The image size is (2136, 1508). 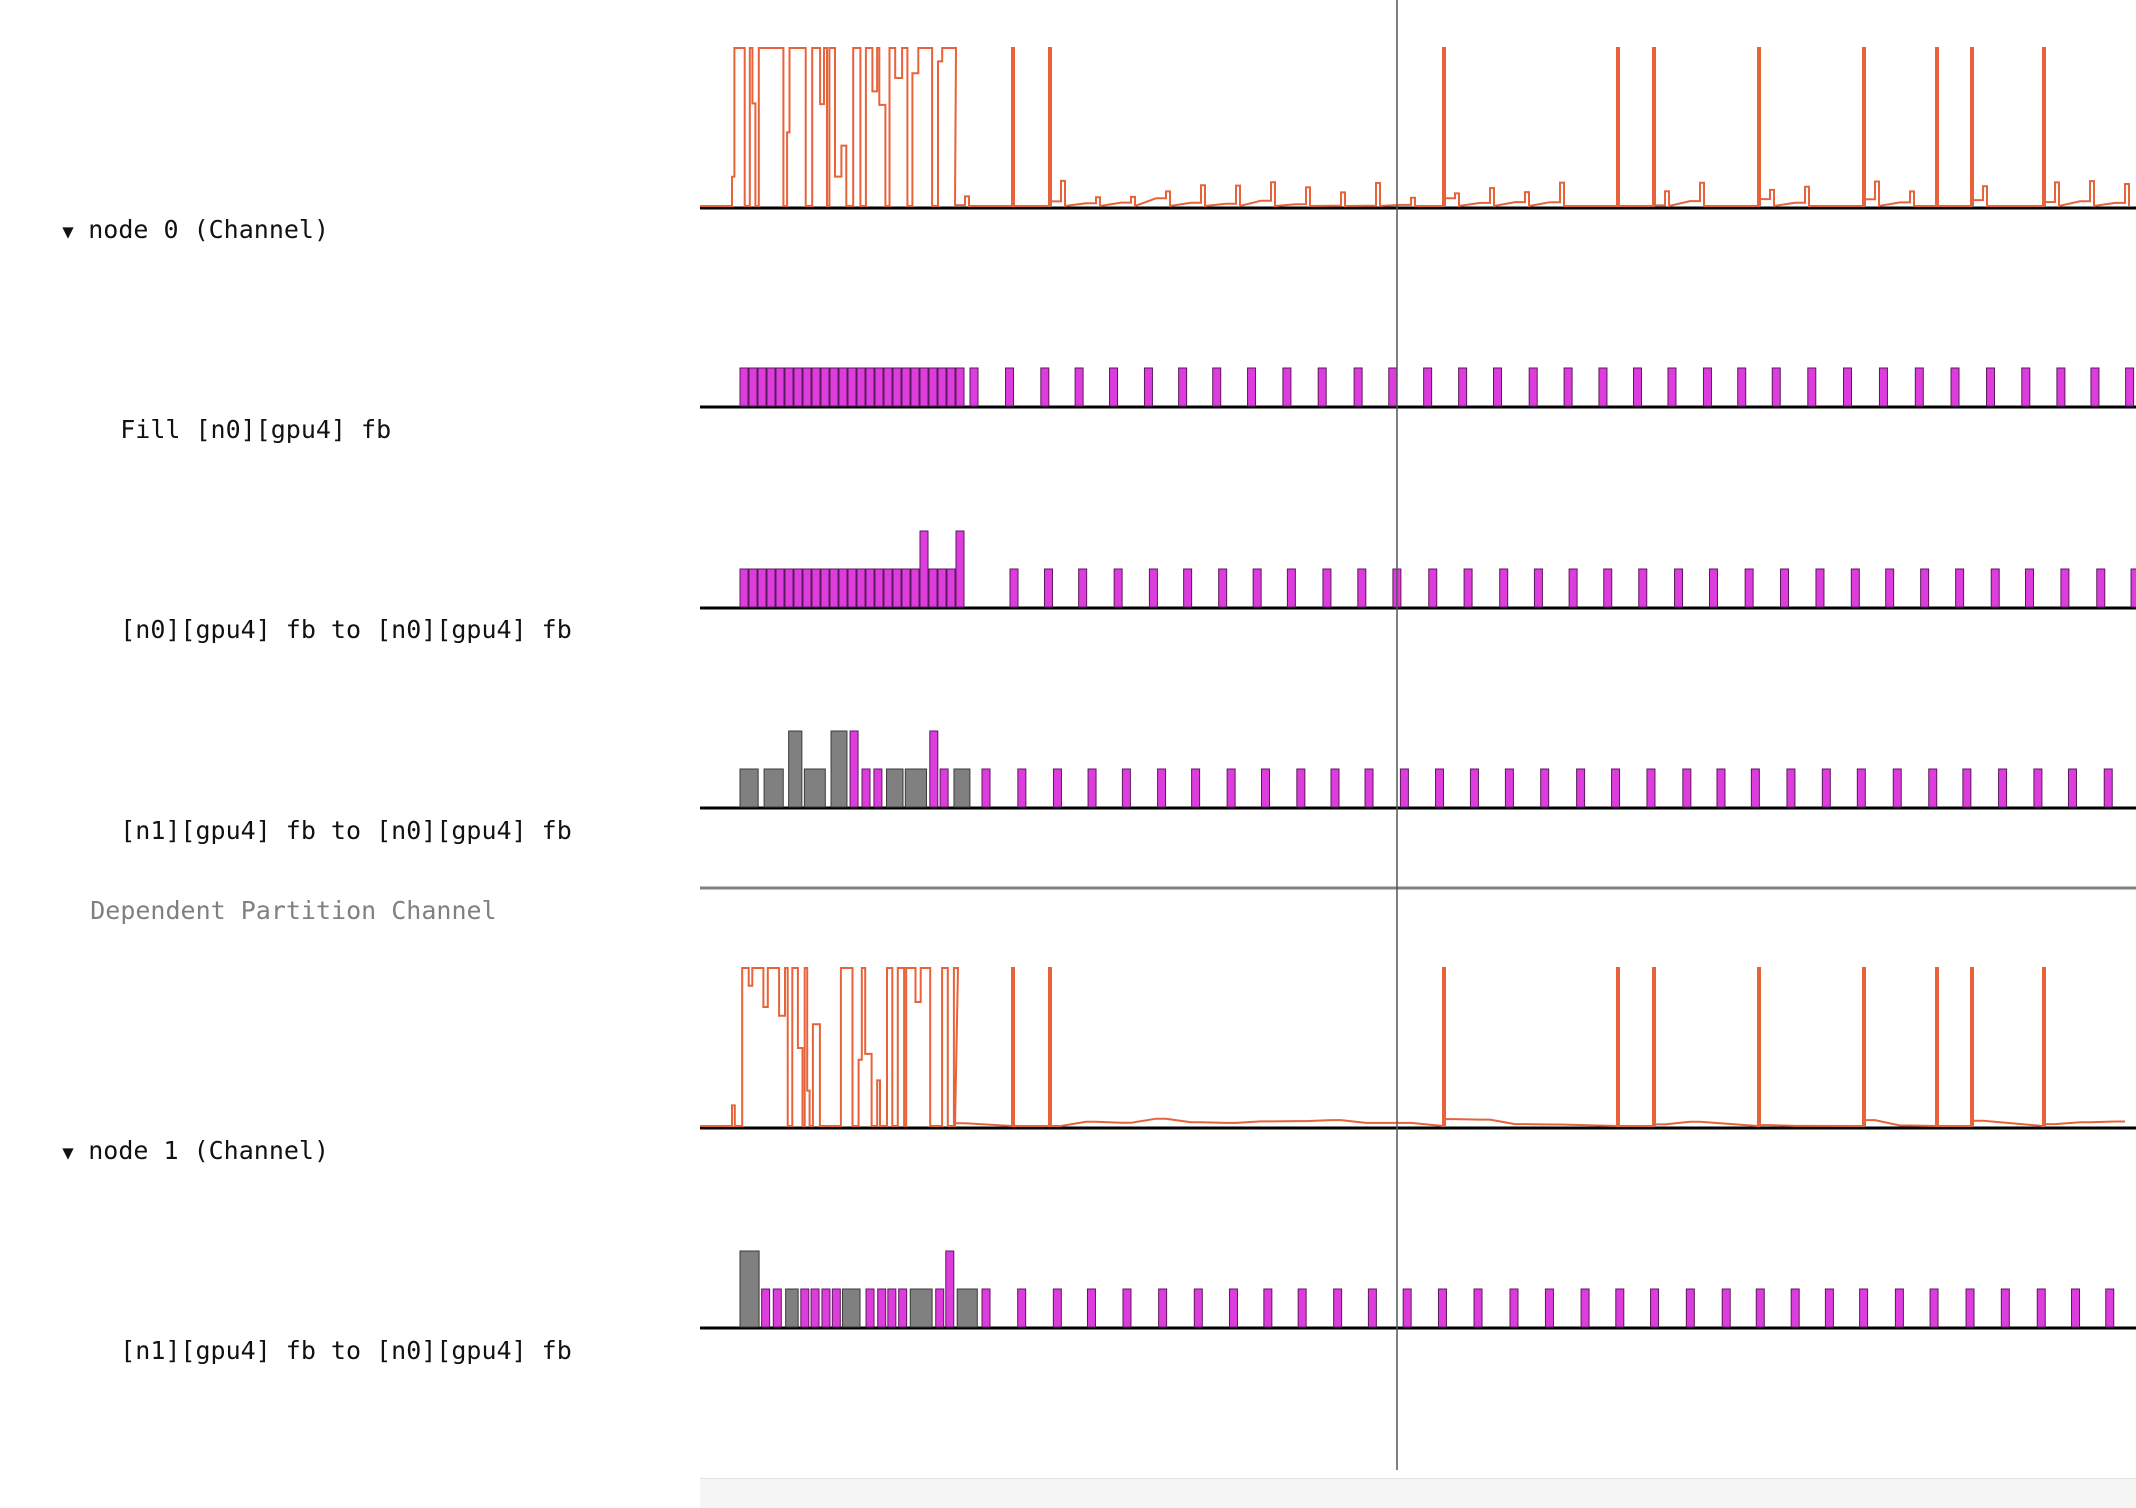 What do you see at coordinates (165, 231) in the screenshot?
I see `group-row-node-0: ▼ node 0 (Channel)` at bounding box center [165, 231].